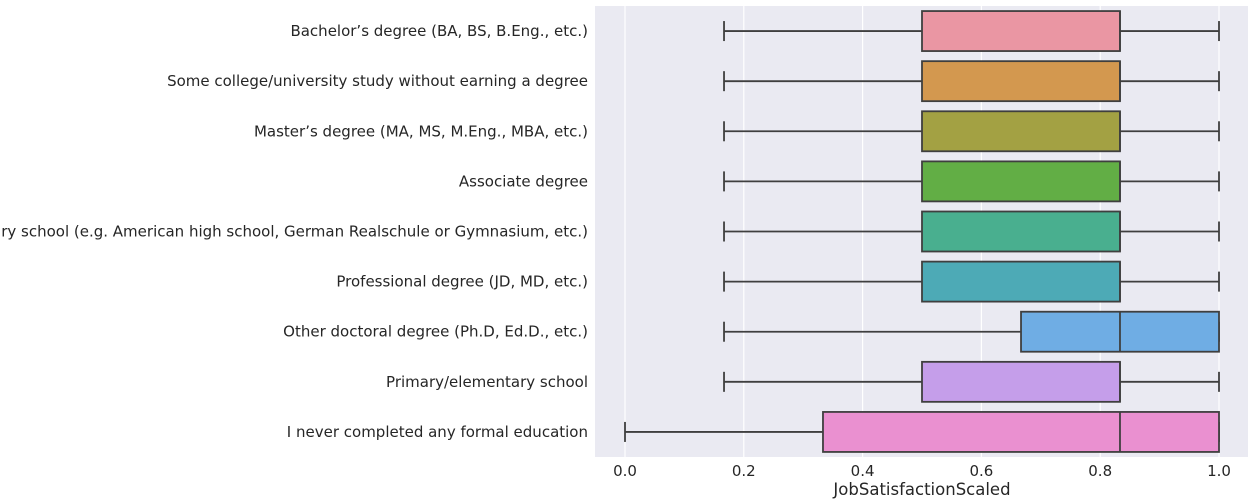 The height and width of the screenshot is (503, 1255). Describe the element at coordinates (625, 471) in the screenshot. I see `x-tick-label: 0.0` at that location.